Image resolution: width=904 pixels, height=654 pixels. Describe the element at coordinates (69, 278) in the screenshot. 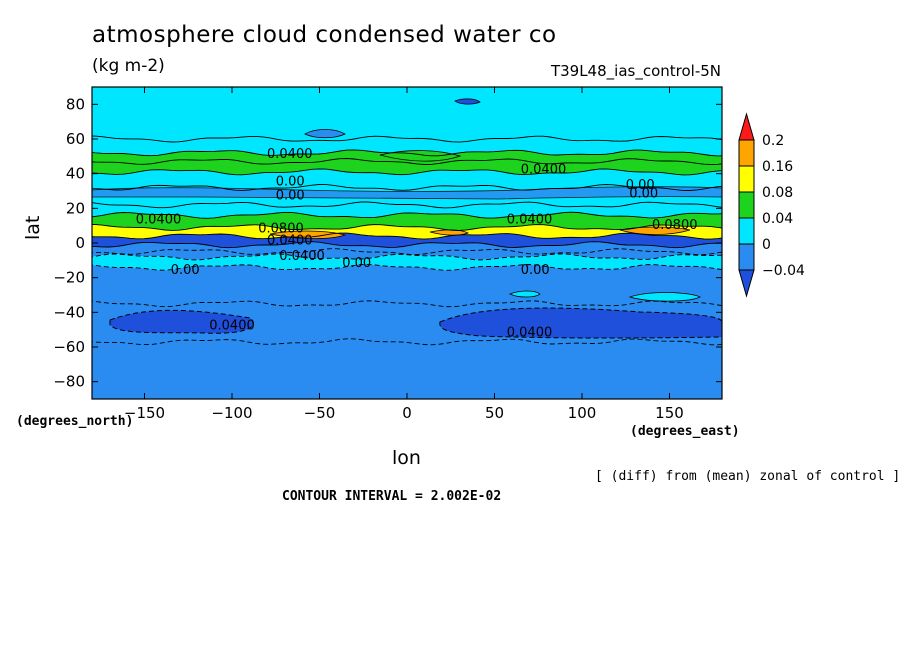

I see `y-tick-label: −20` at that location.